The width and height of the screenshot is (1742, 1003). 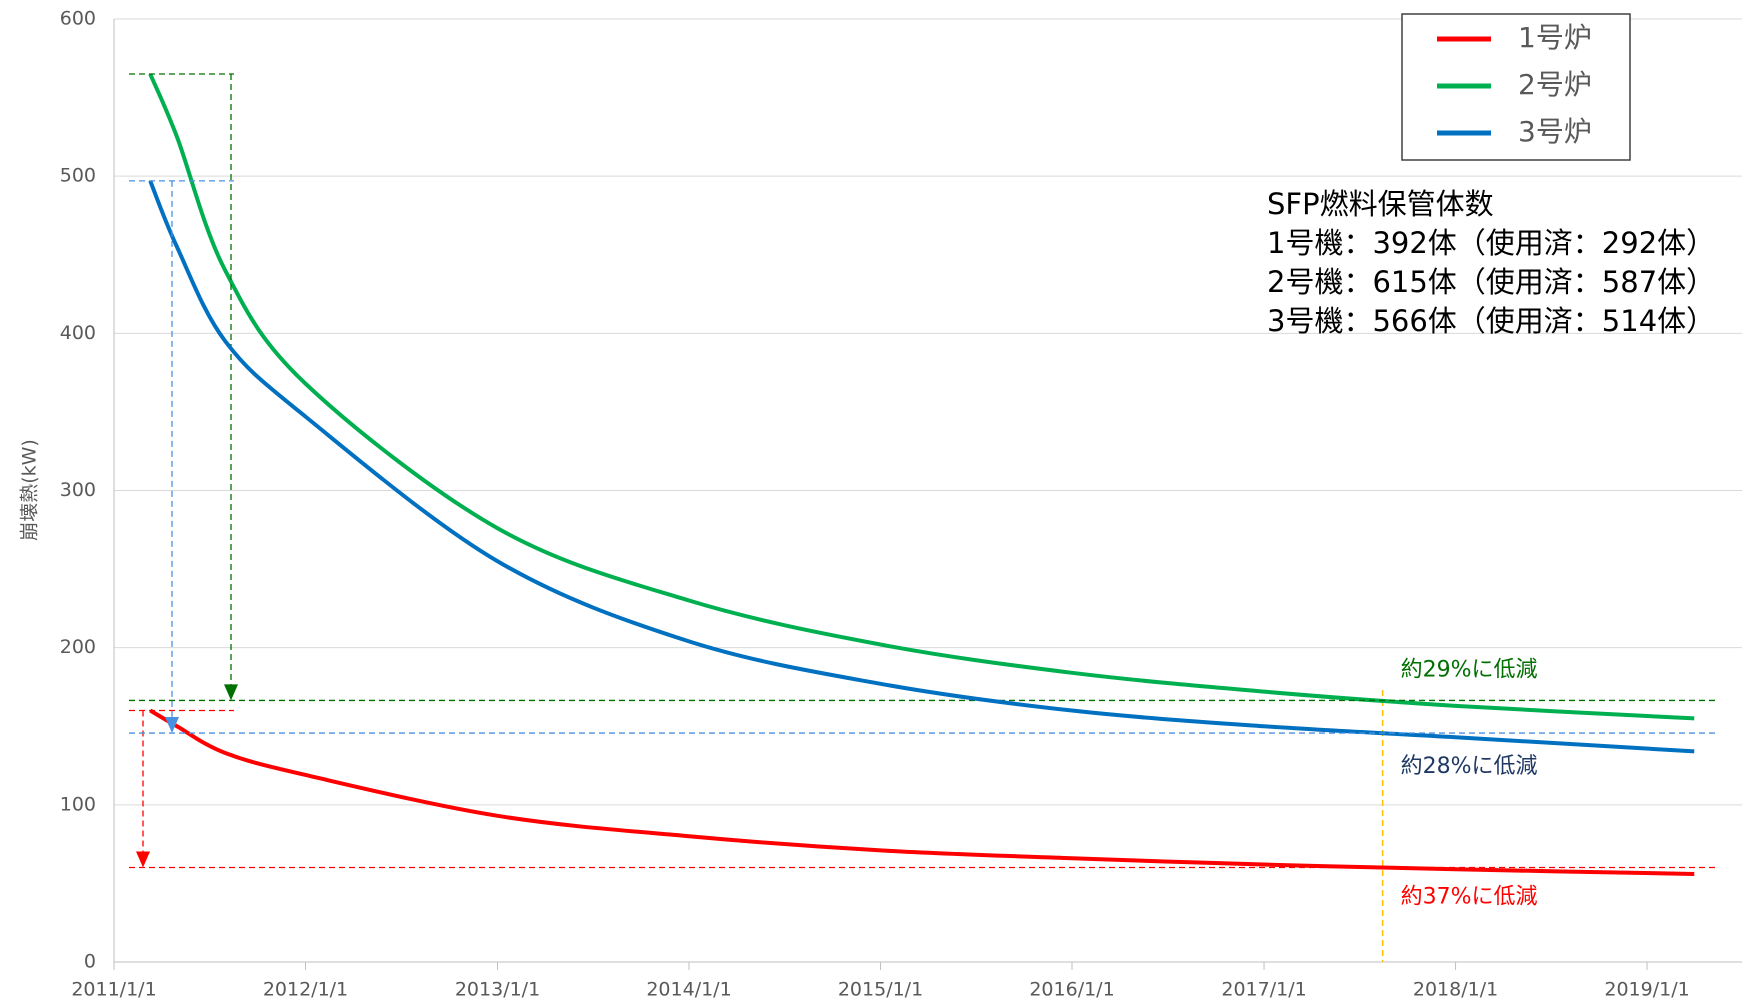 I want to click on y-tick-label: 600, so click(x=78, y=19).